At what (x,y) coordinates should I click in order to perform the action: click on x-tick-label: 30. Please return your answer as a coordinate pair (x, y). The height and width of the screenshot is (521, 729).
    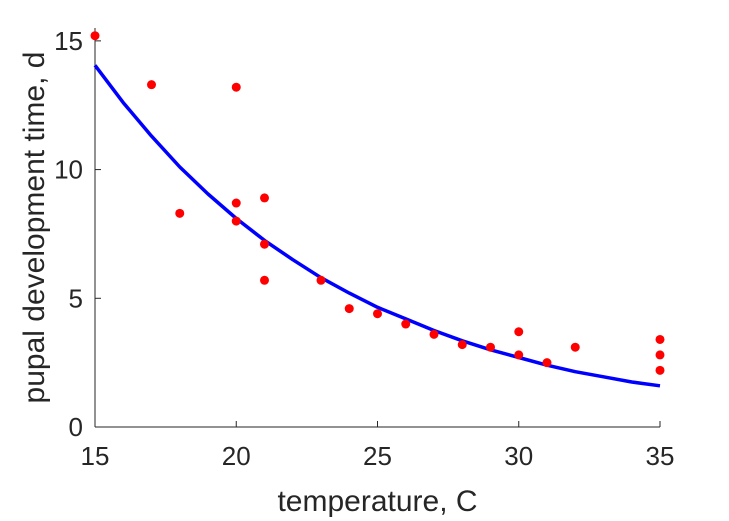
    Looking at the image, I should click on (518, 456).